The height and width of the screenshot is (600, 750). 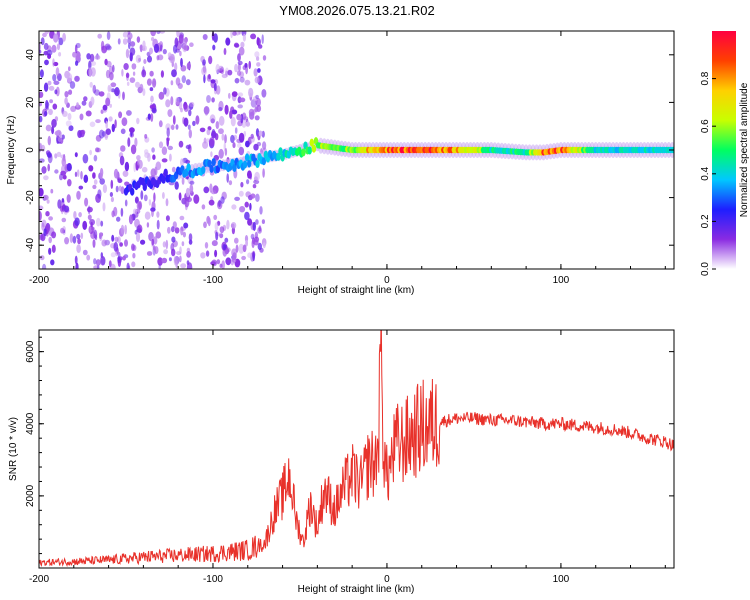 I want to click on y-tick-label: -20, so click(x=30, y=197).